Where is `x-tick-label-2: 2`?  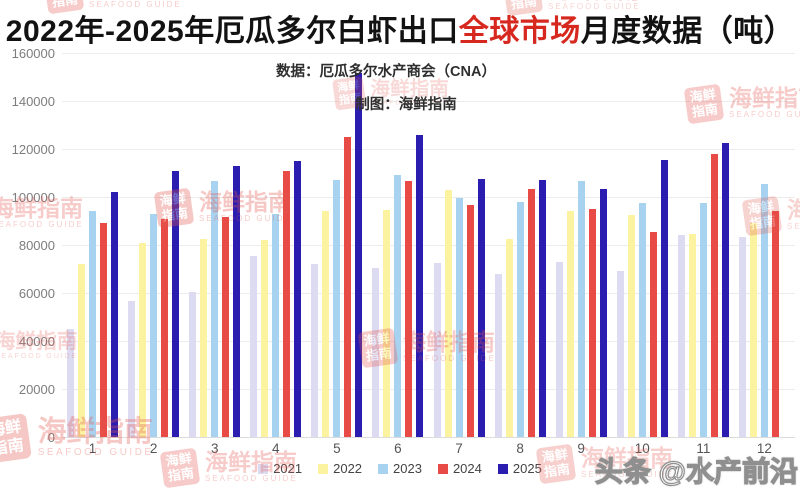
x-tick-label-2: 2 is located at coordinates (153, 448).